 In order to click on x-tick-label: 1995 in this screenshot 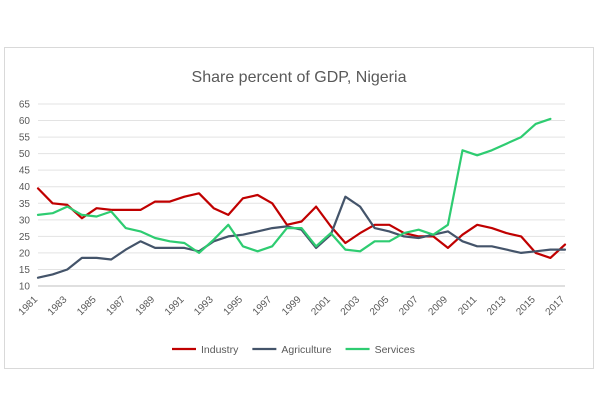, I will do `click(234, 306)`.